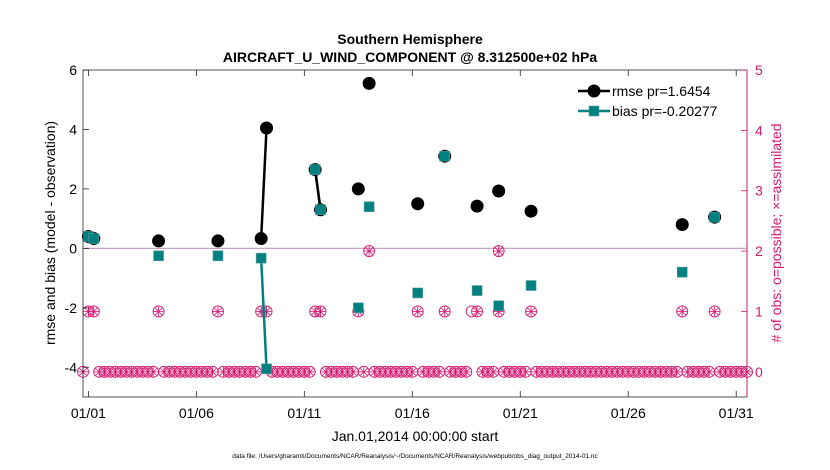 The width and height of the screenshot is (830, 470). What do you see at coordinates (263, 183) in the screenshot?
I see `rmse-series-line` at bounding box center [263, 183].